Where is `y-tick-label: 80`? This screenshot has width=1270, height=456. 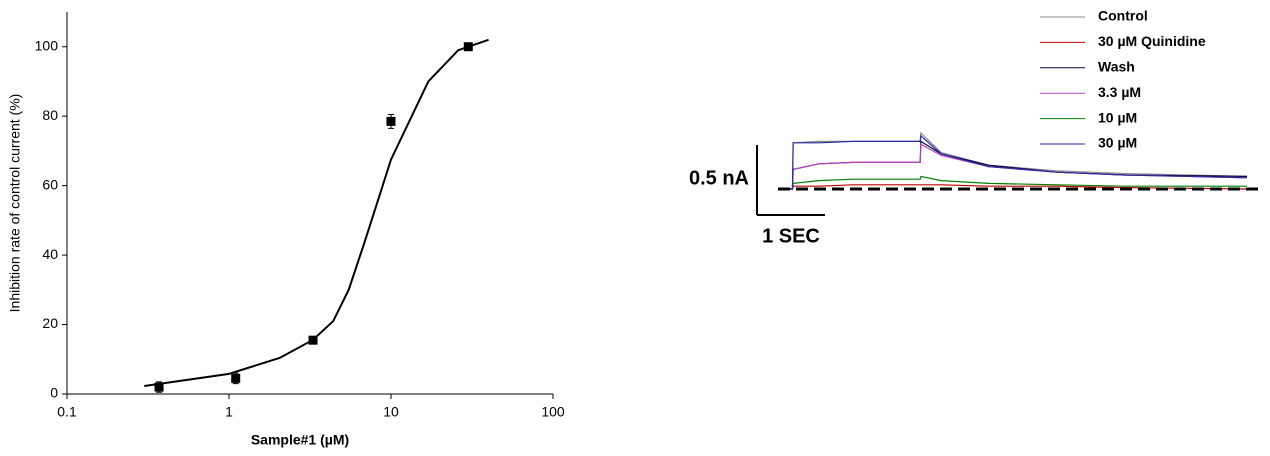 y-tick-label: 80 is located at coordinates (50, 115).